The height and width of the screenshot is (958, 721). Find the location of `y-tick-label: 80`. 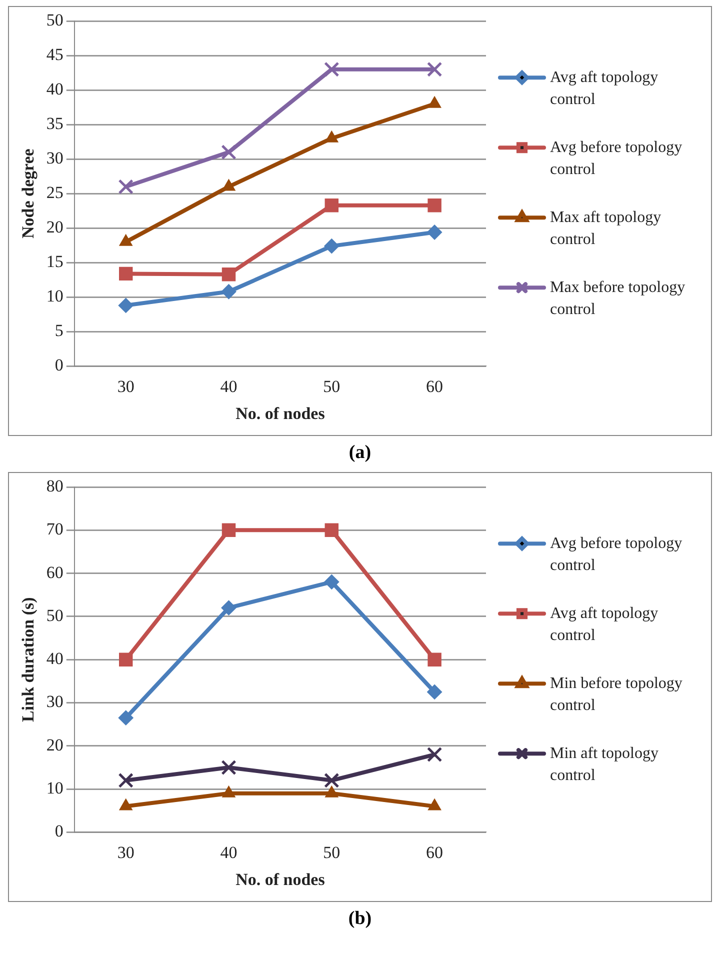

y-tick-label: 80 is located at coordinates (55, 486).